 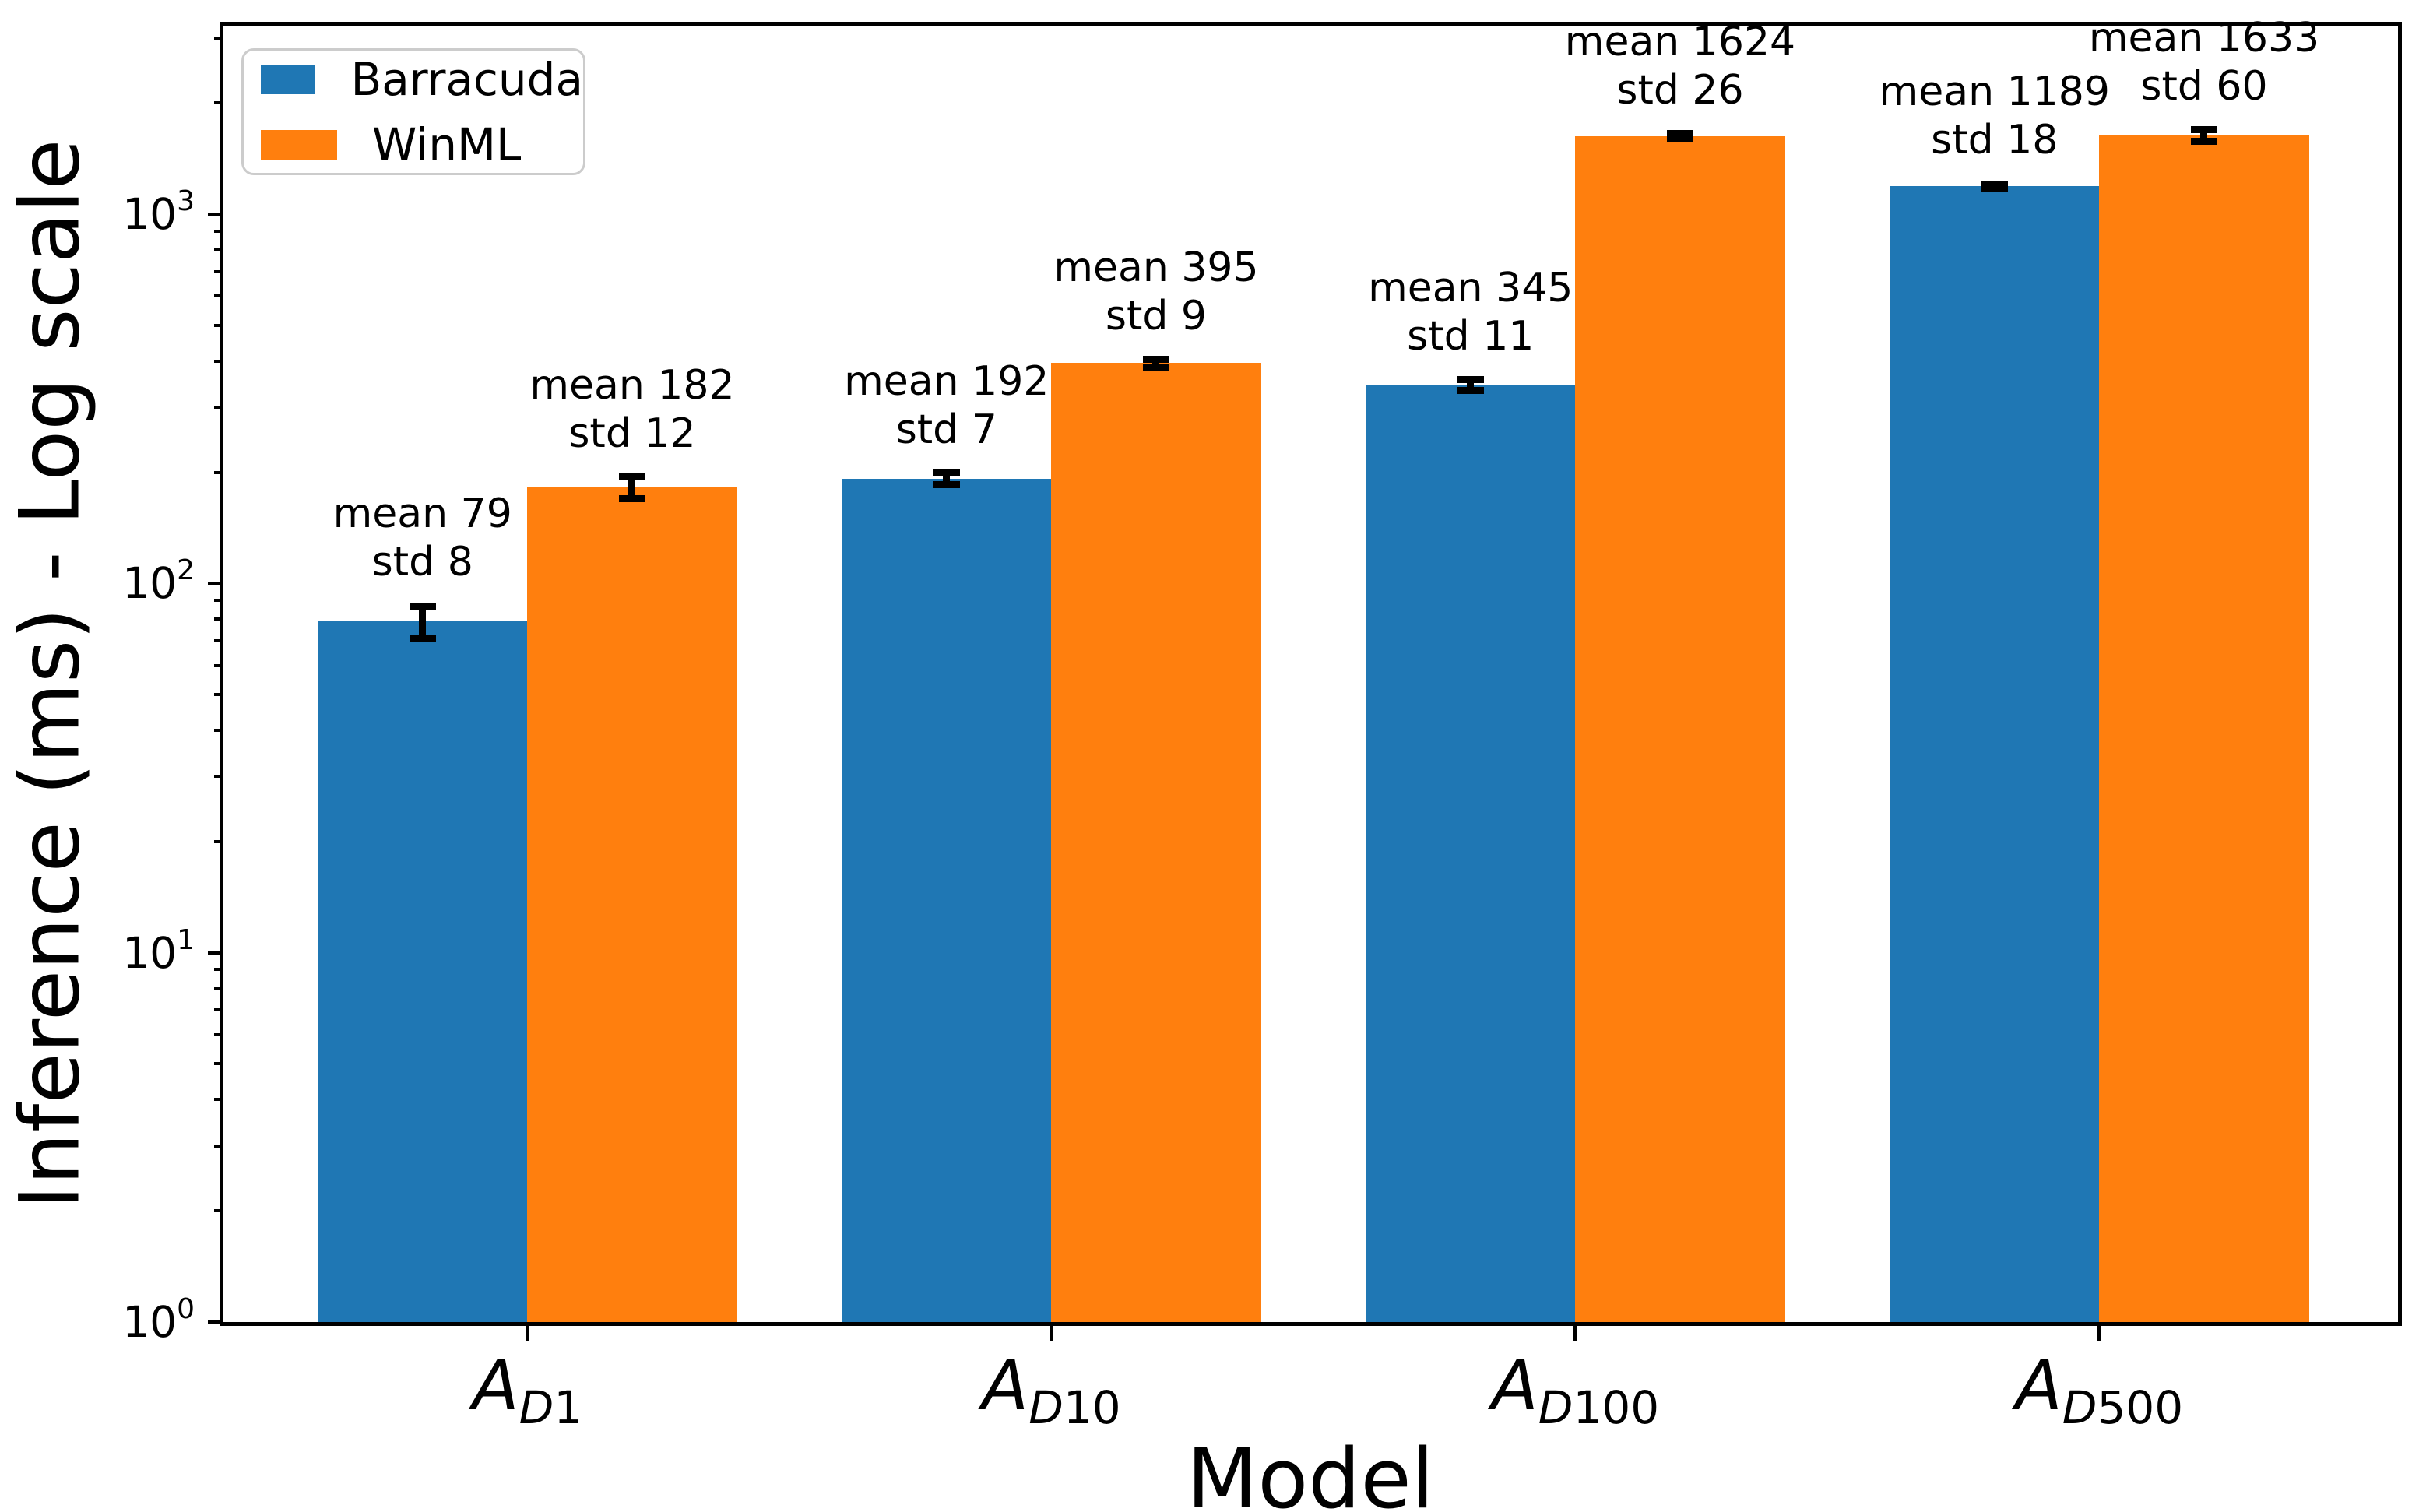 I want to click on y-tick-label-1000: 103, so click(x=97, y=214).